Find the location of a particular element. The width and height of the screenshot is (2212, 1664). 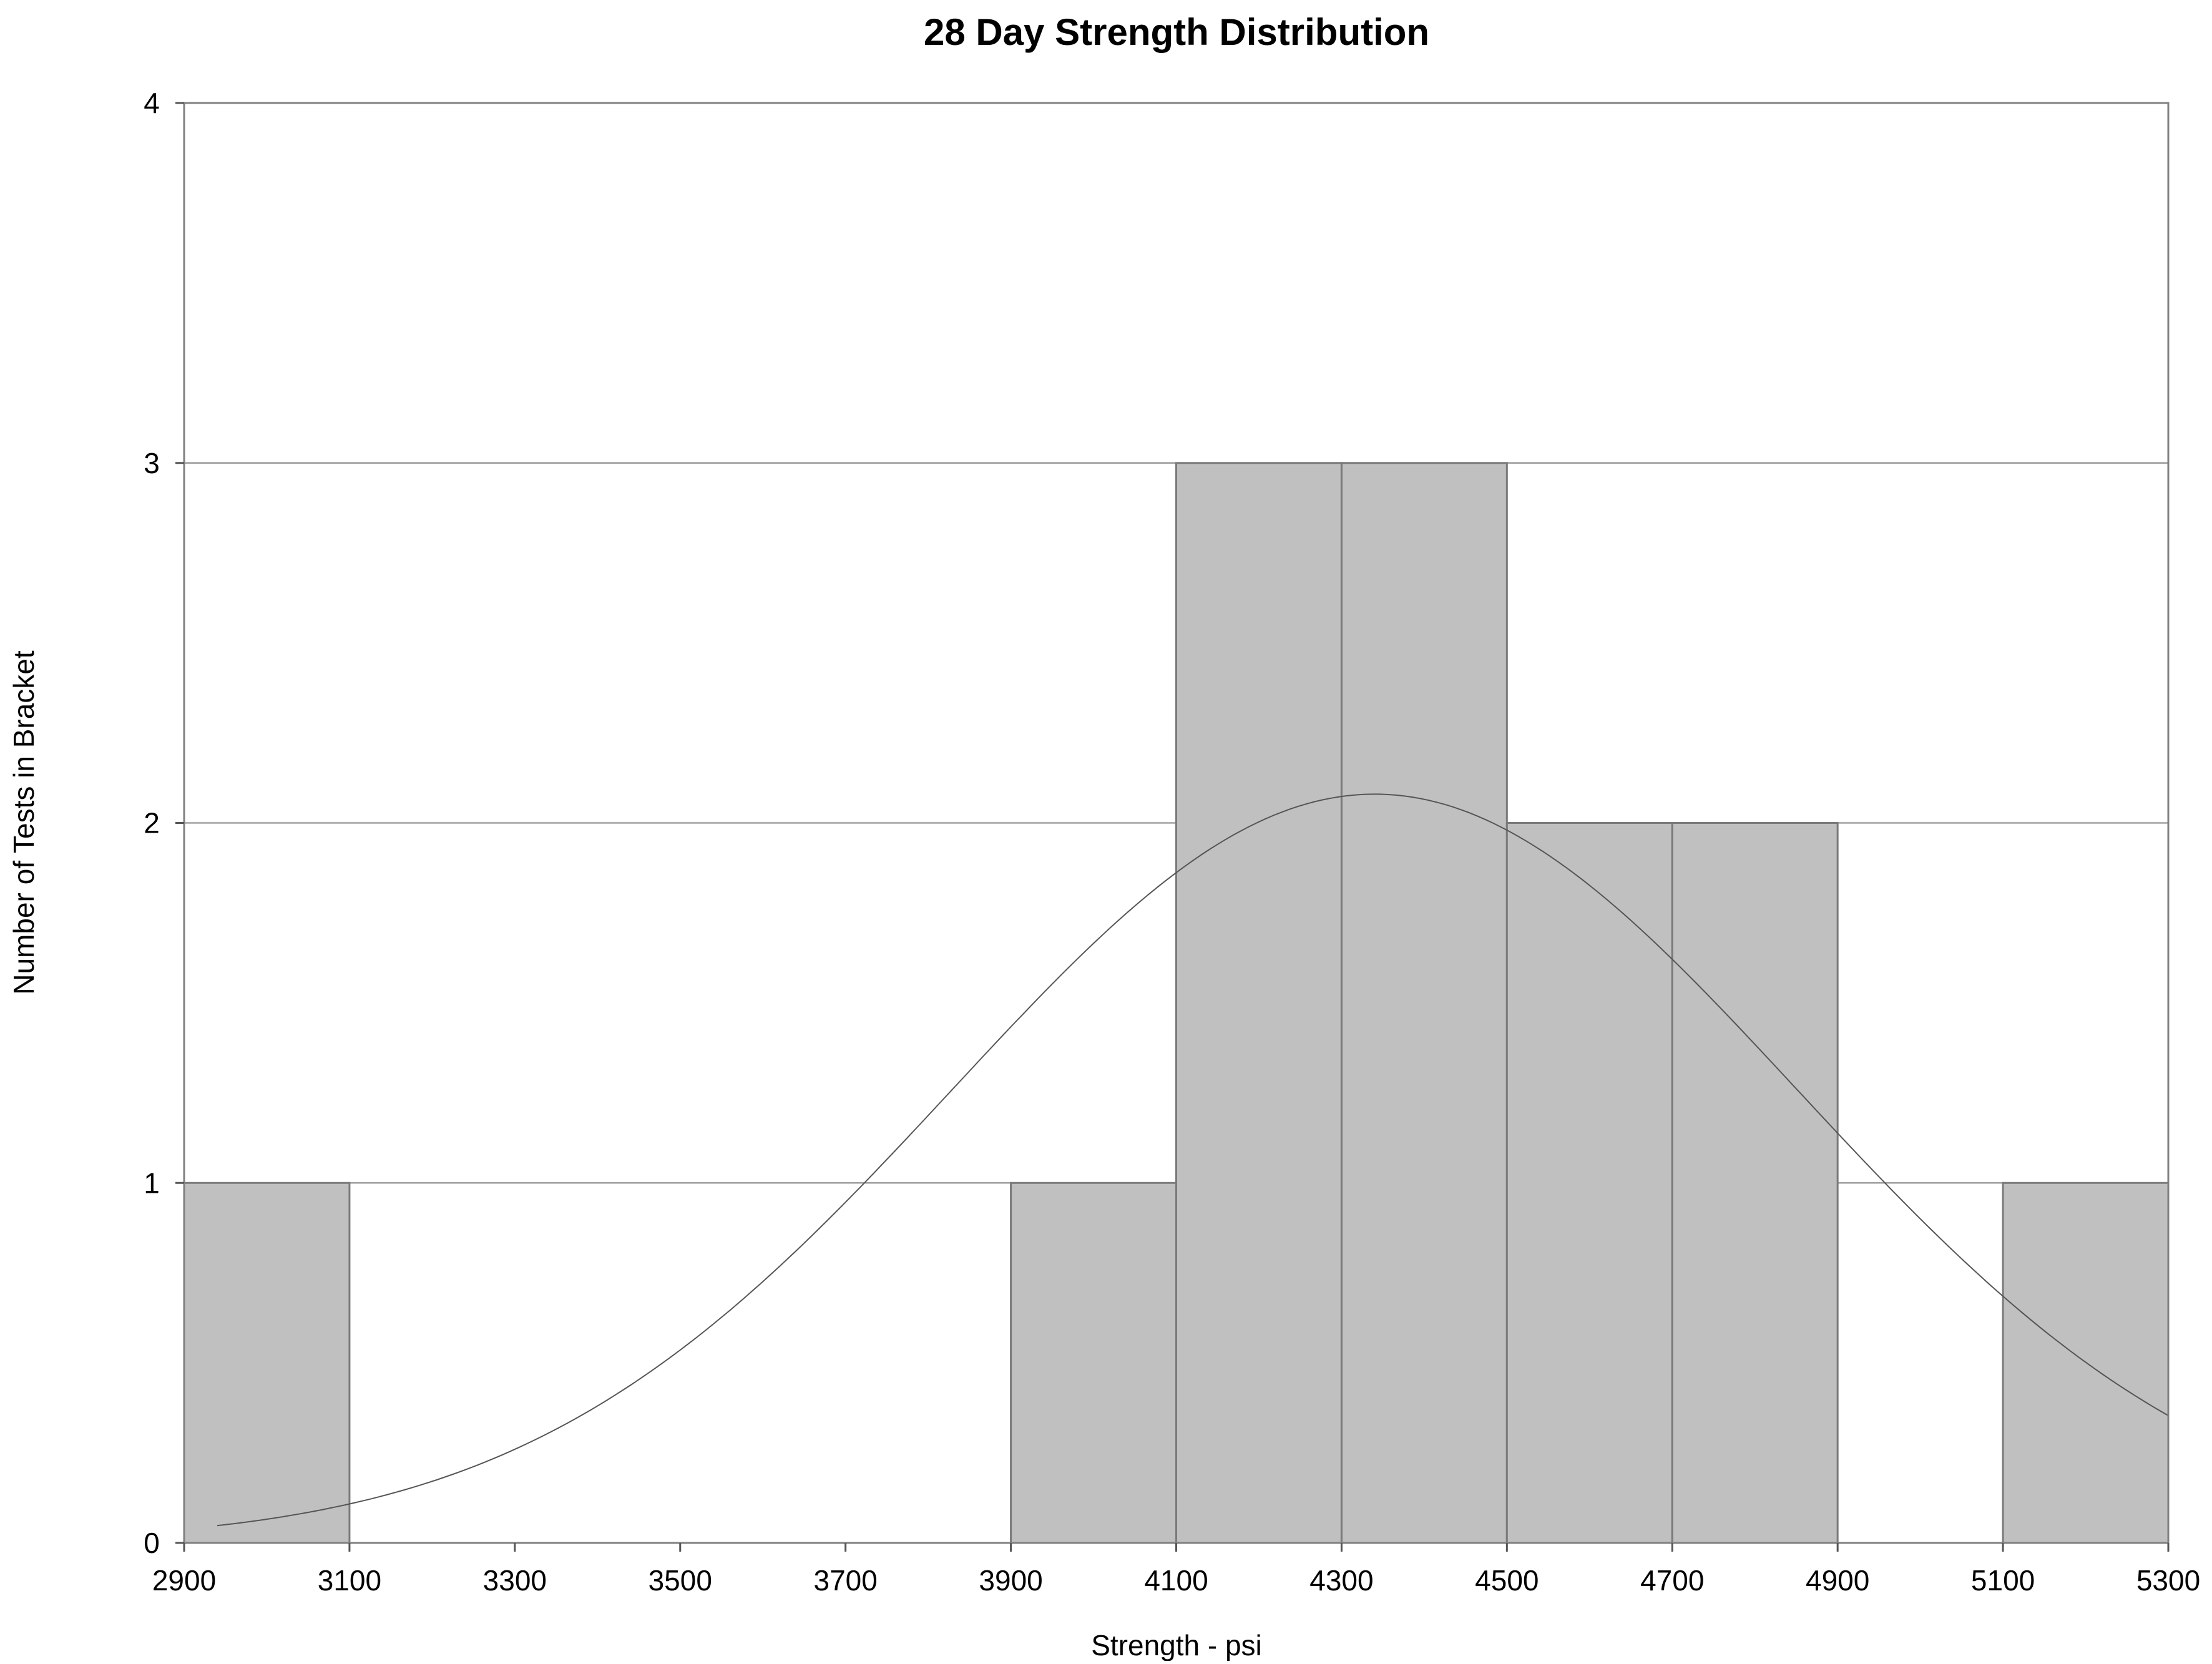

y-tick-label-3: 3 is located at coordinates (152, 463).